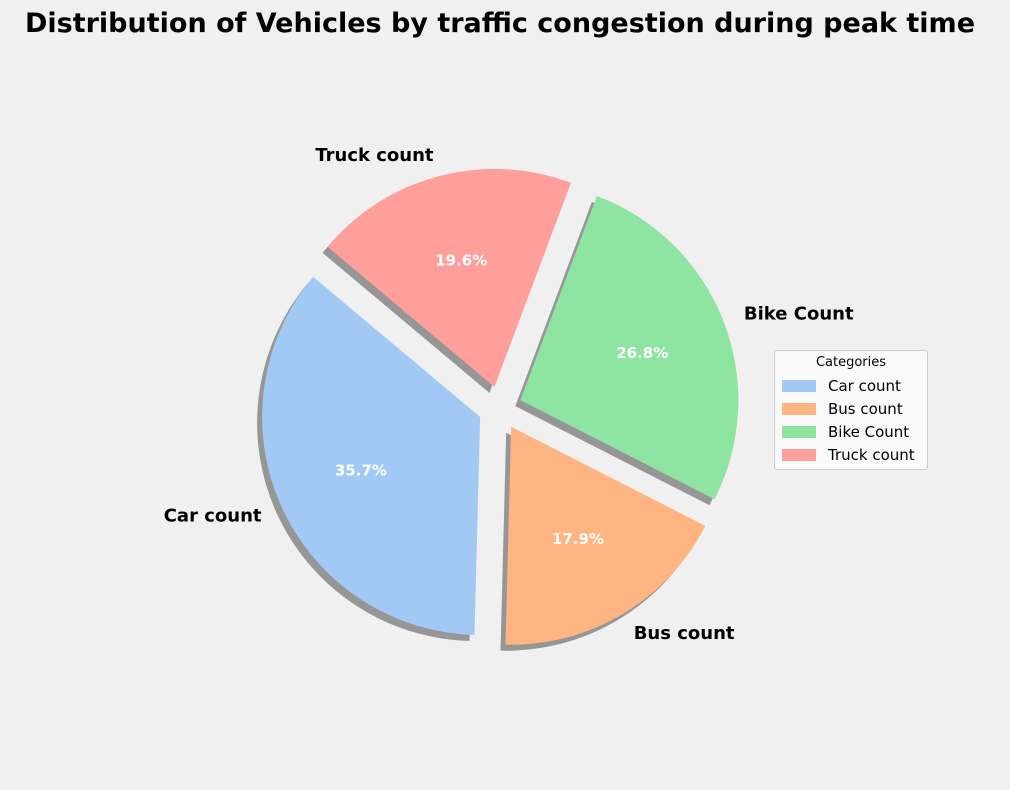  Describe the element at coordinates (799, 386) in the screenshot. I see `legend-swatch-car` at that location.